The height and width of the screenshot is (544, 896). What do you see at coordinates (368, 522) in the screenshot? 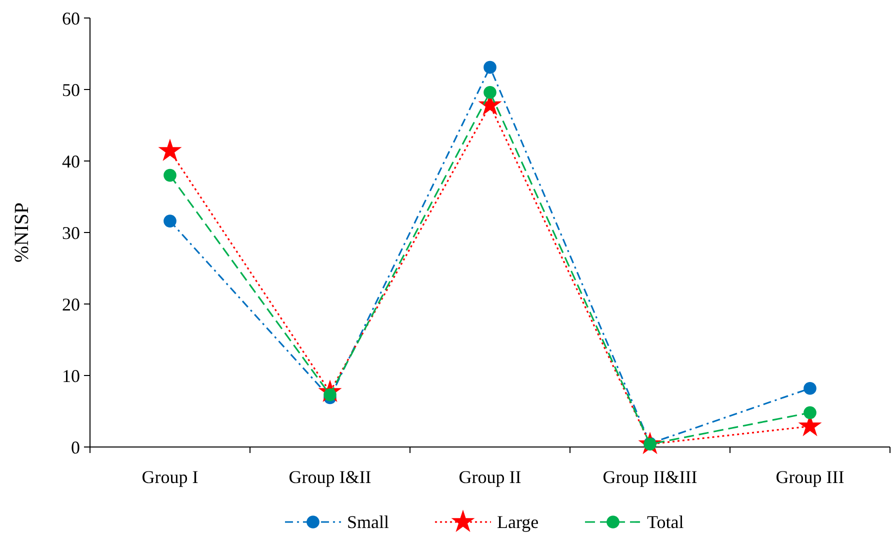
I see `legend-label: Small` at bounding box center [368, 522].